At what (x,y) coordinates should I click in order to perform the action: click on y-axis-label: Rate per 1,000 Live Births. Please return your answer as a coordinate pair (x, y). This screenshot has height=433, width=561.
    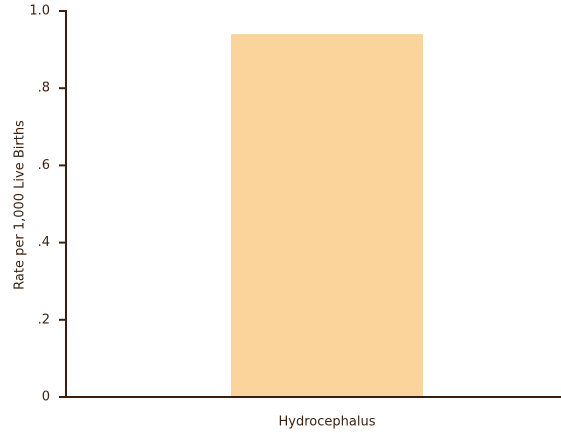
    Looking at the image, I should click on (20, 205).